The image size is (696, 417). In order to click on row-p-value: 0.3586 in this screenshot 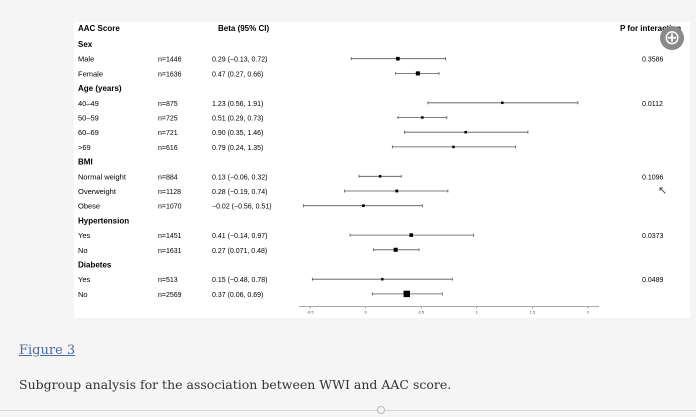, I will do `click(653, 60)`.